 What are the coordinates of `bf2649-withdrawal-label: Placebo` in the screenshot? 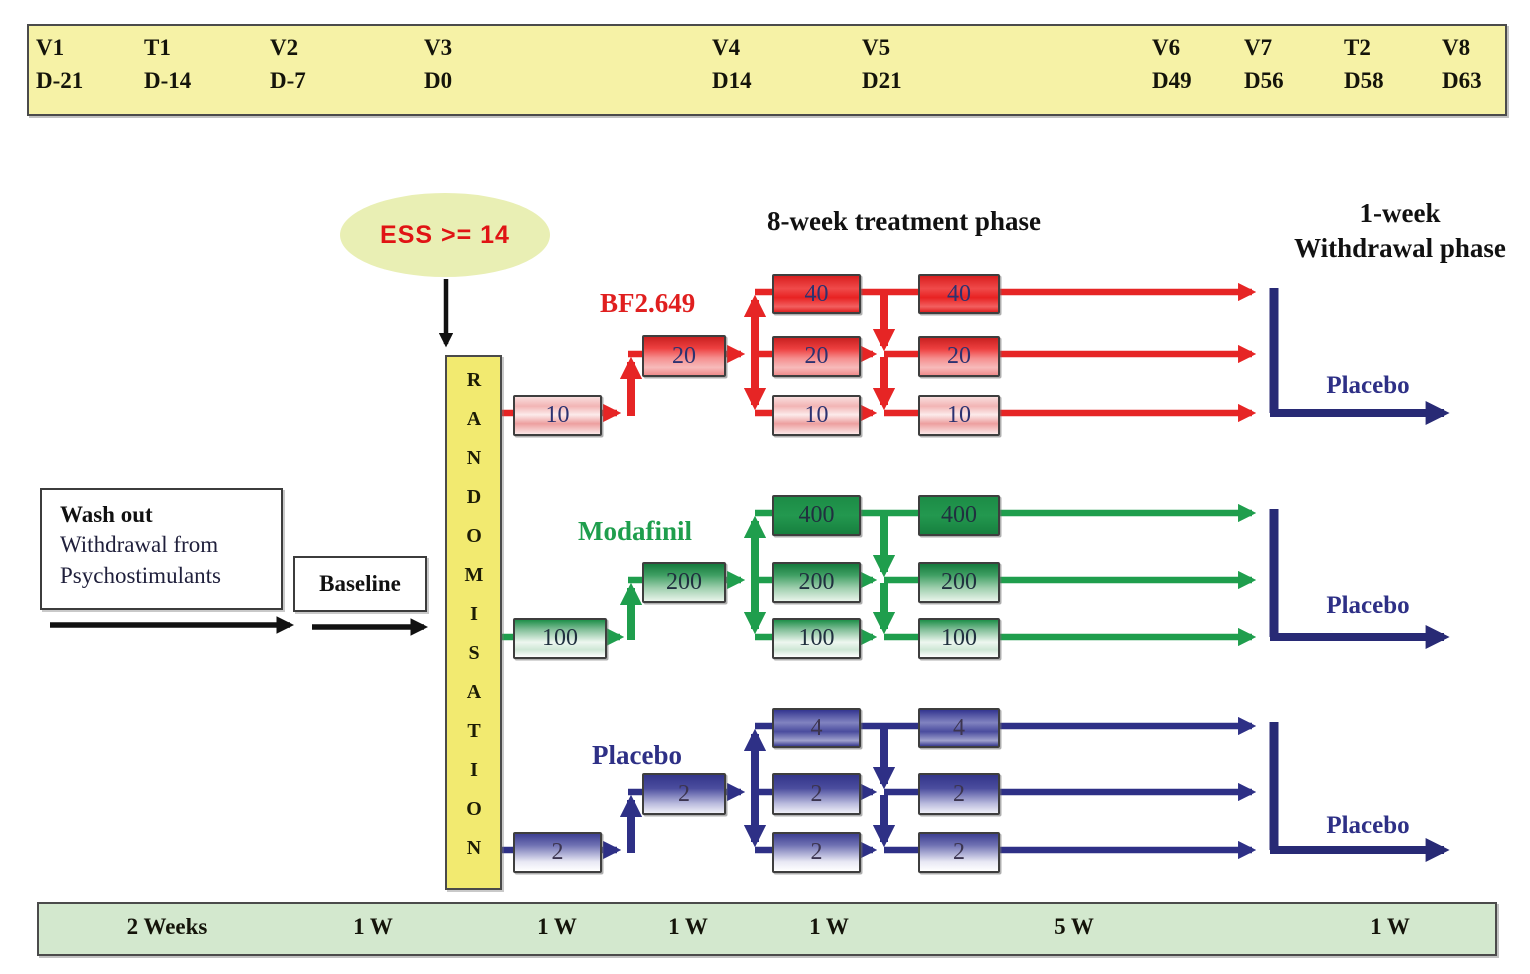 It's located at (1368, 385).